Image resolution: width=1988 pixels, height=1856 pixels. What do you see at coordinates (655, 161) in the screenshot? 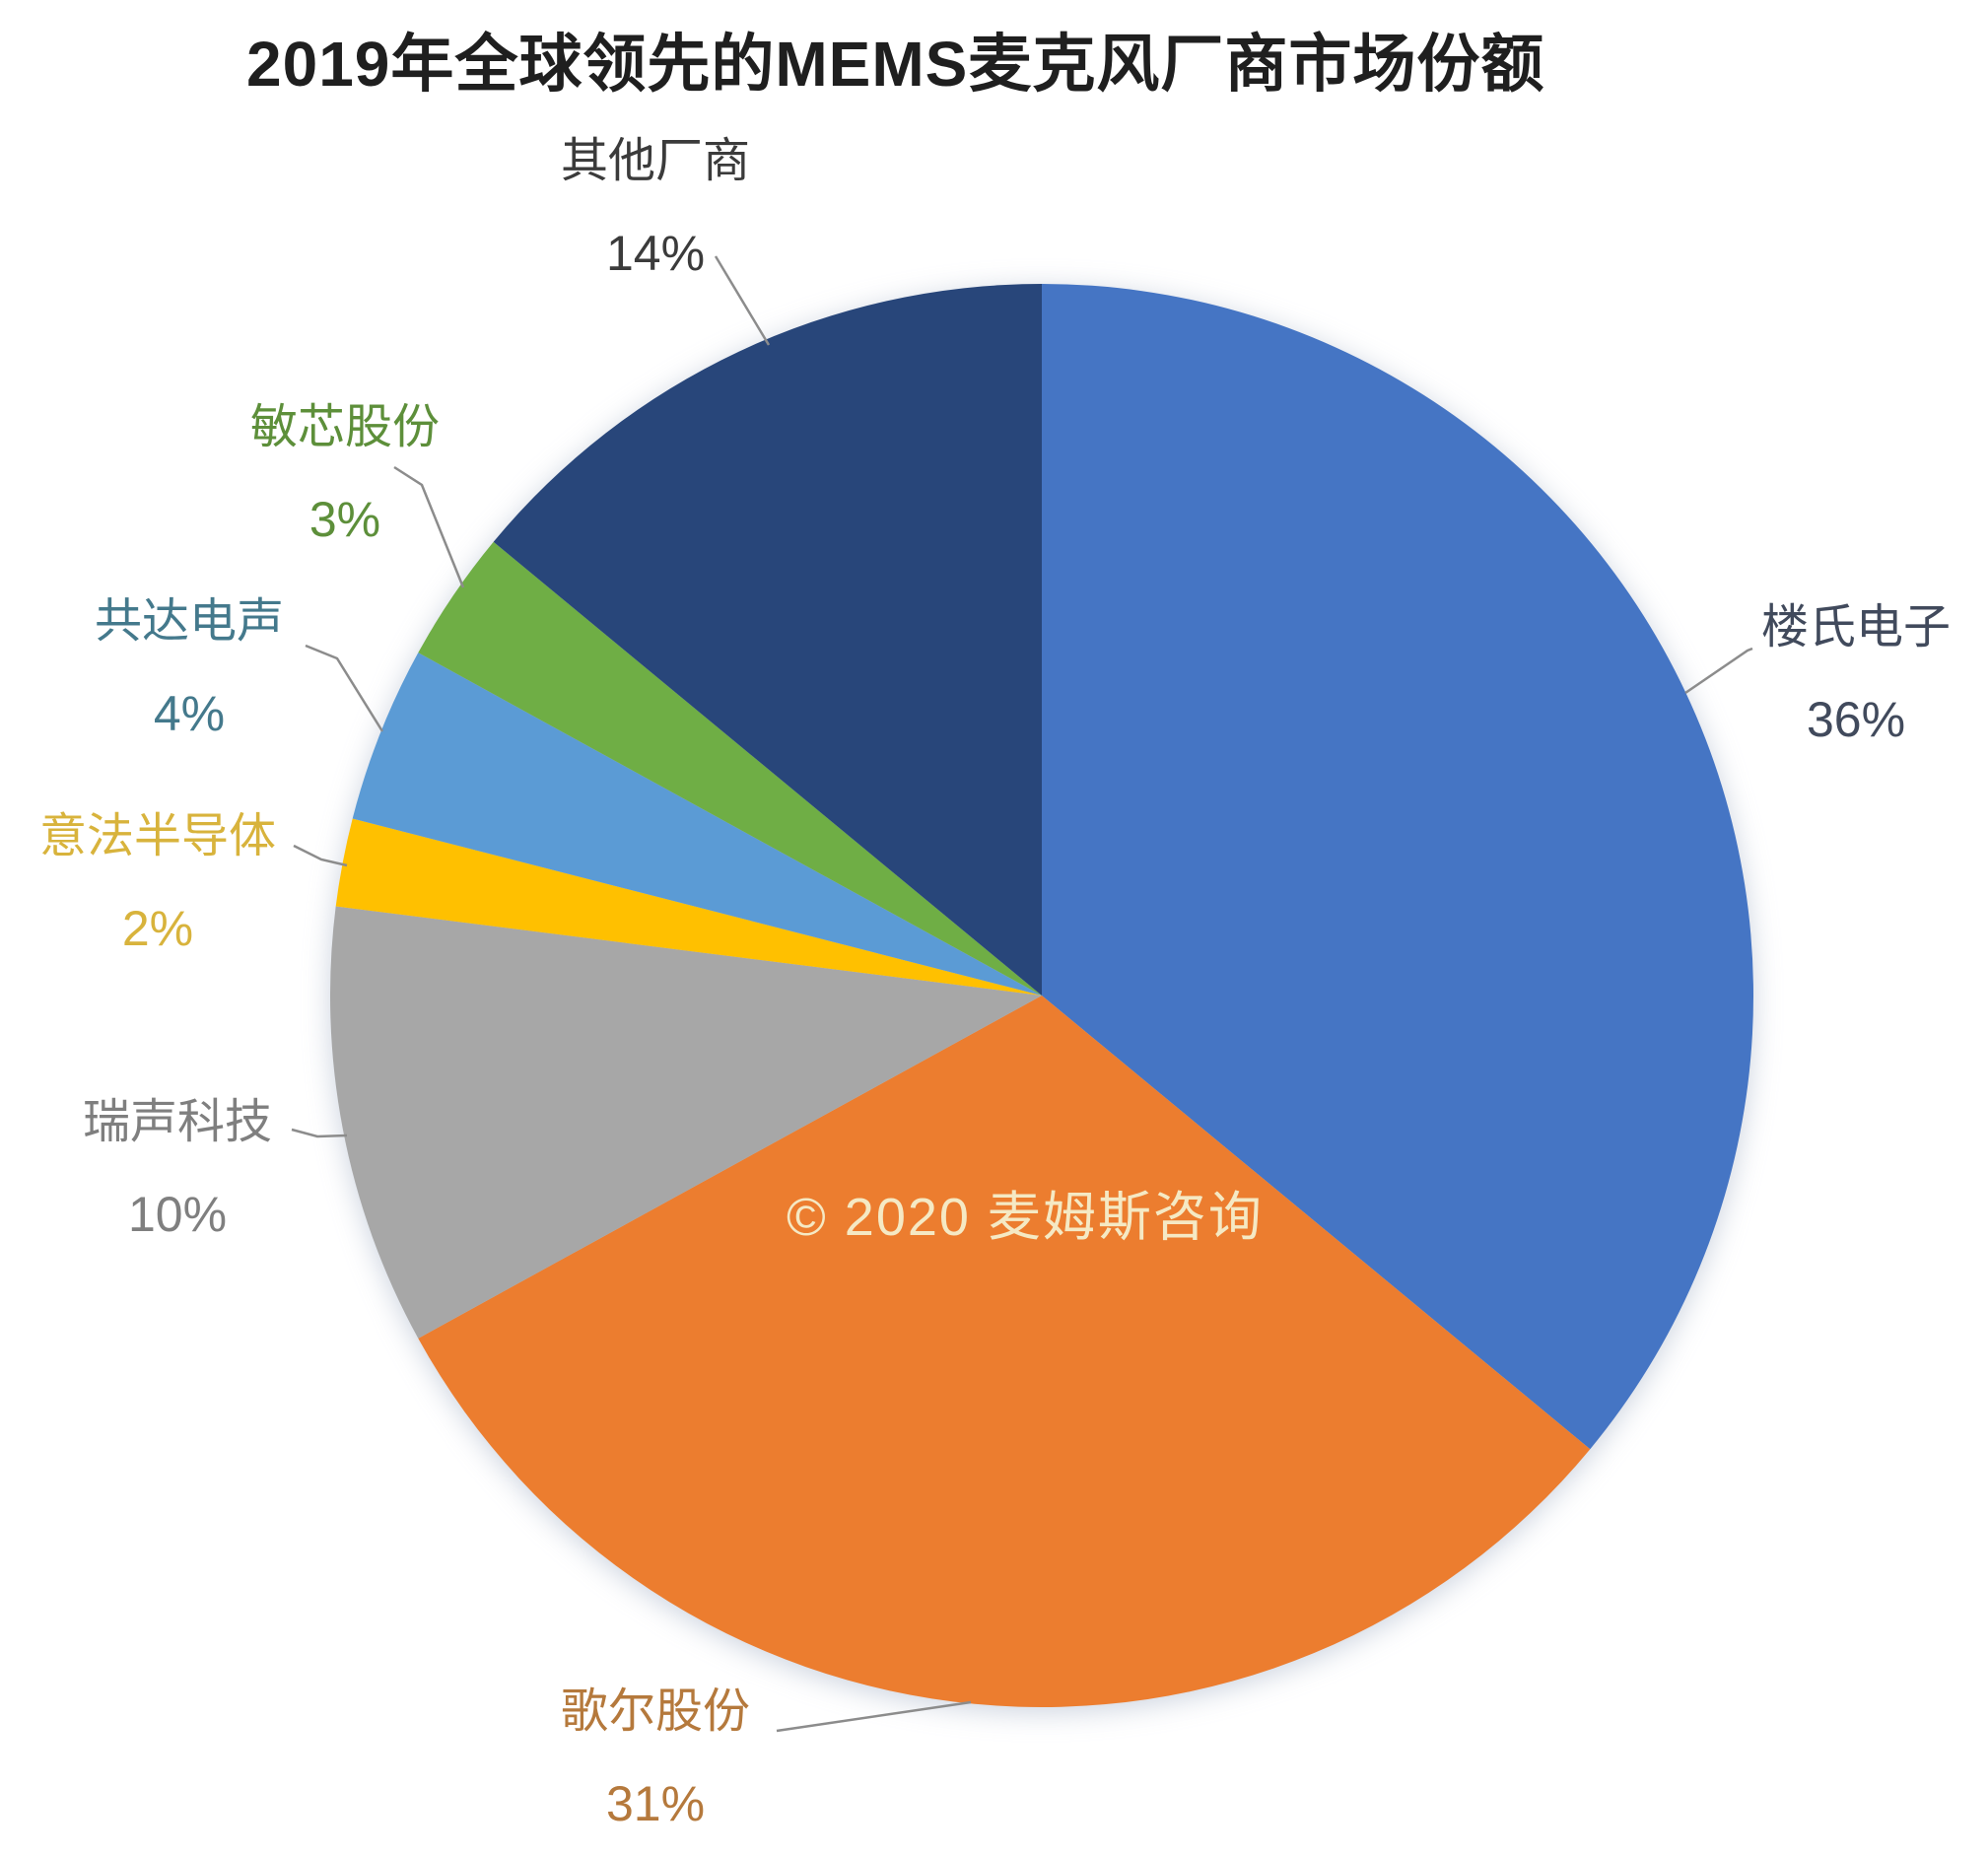
I see `slice-label-others-name: 其他厂商` at bounding box center [655, 161].